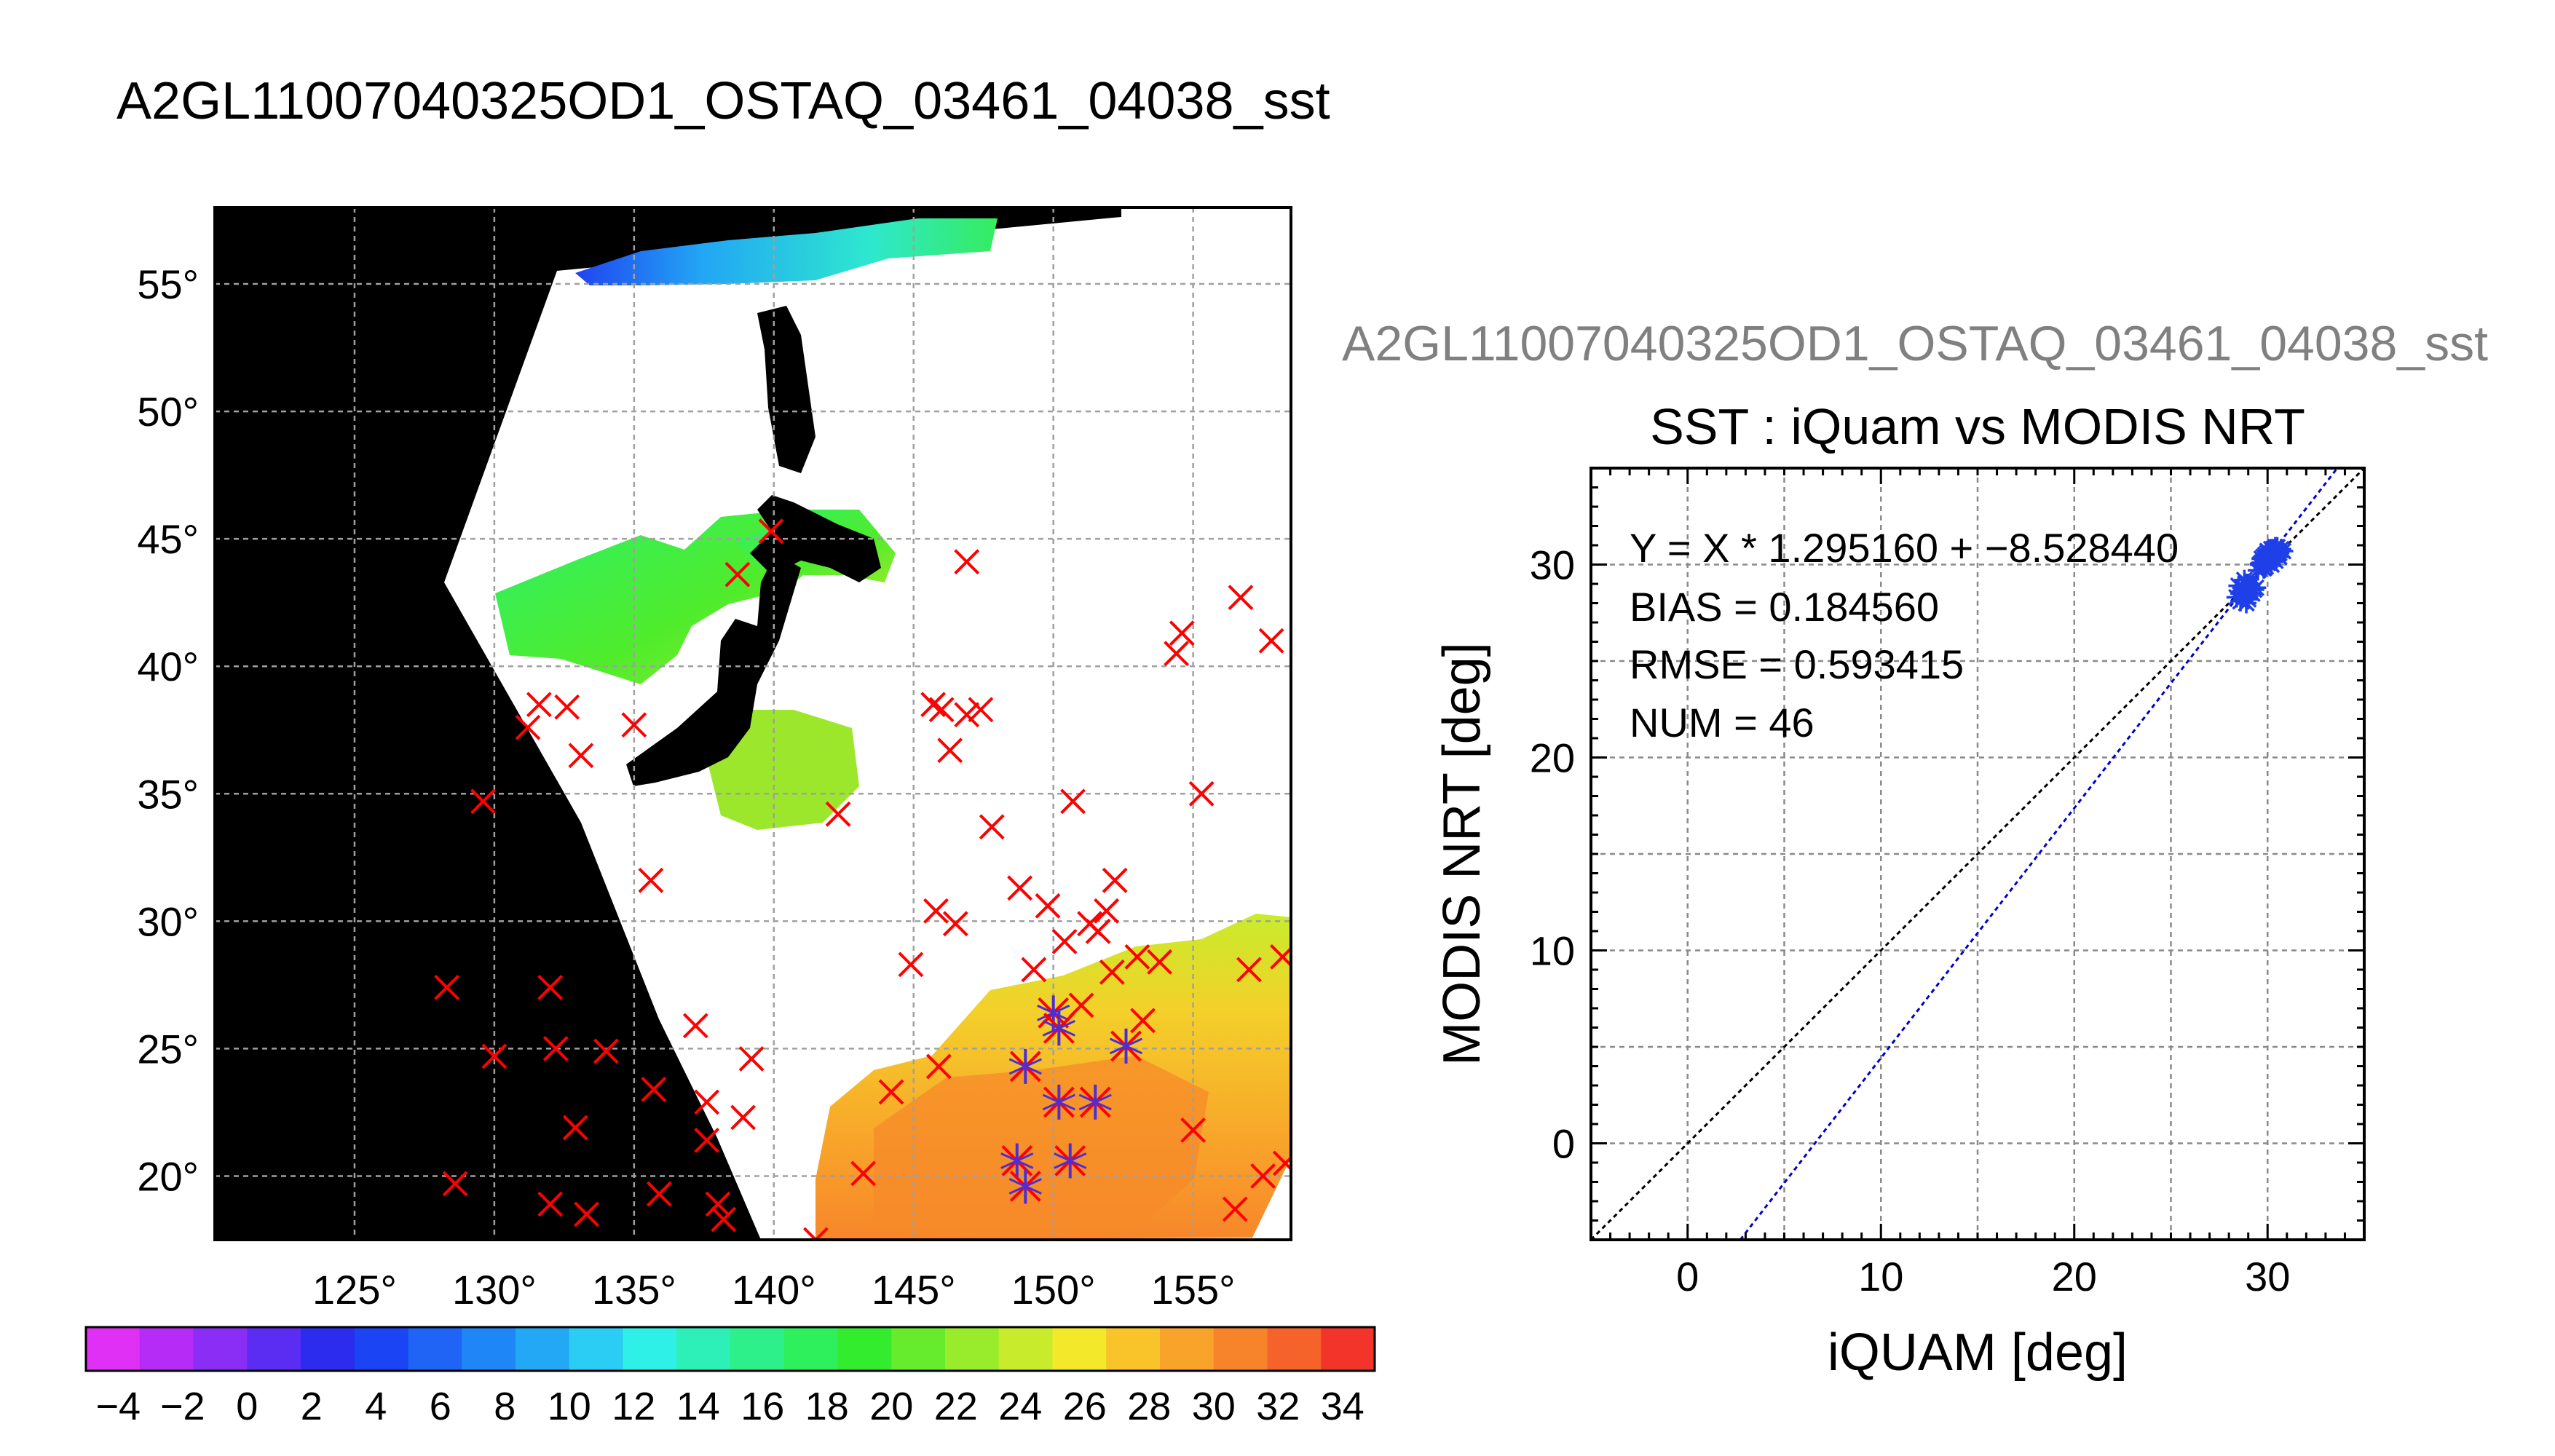 The height and width of the screenshot is (1456, 2555). Describe the element at coordinates (1880, 1276) in the screenshot. I see `x-tick-label: 10` at that location.